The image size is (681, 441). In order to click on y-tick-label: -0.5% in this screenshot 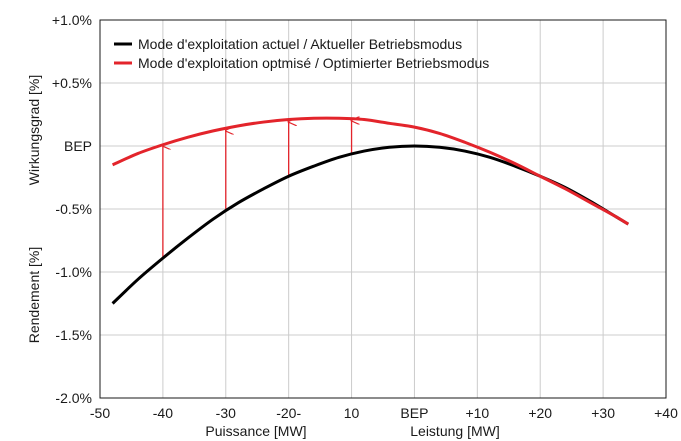, I will do `click(73, 209)`.